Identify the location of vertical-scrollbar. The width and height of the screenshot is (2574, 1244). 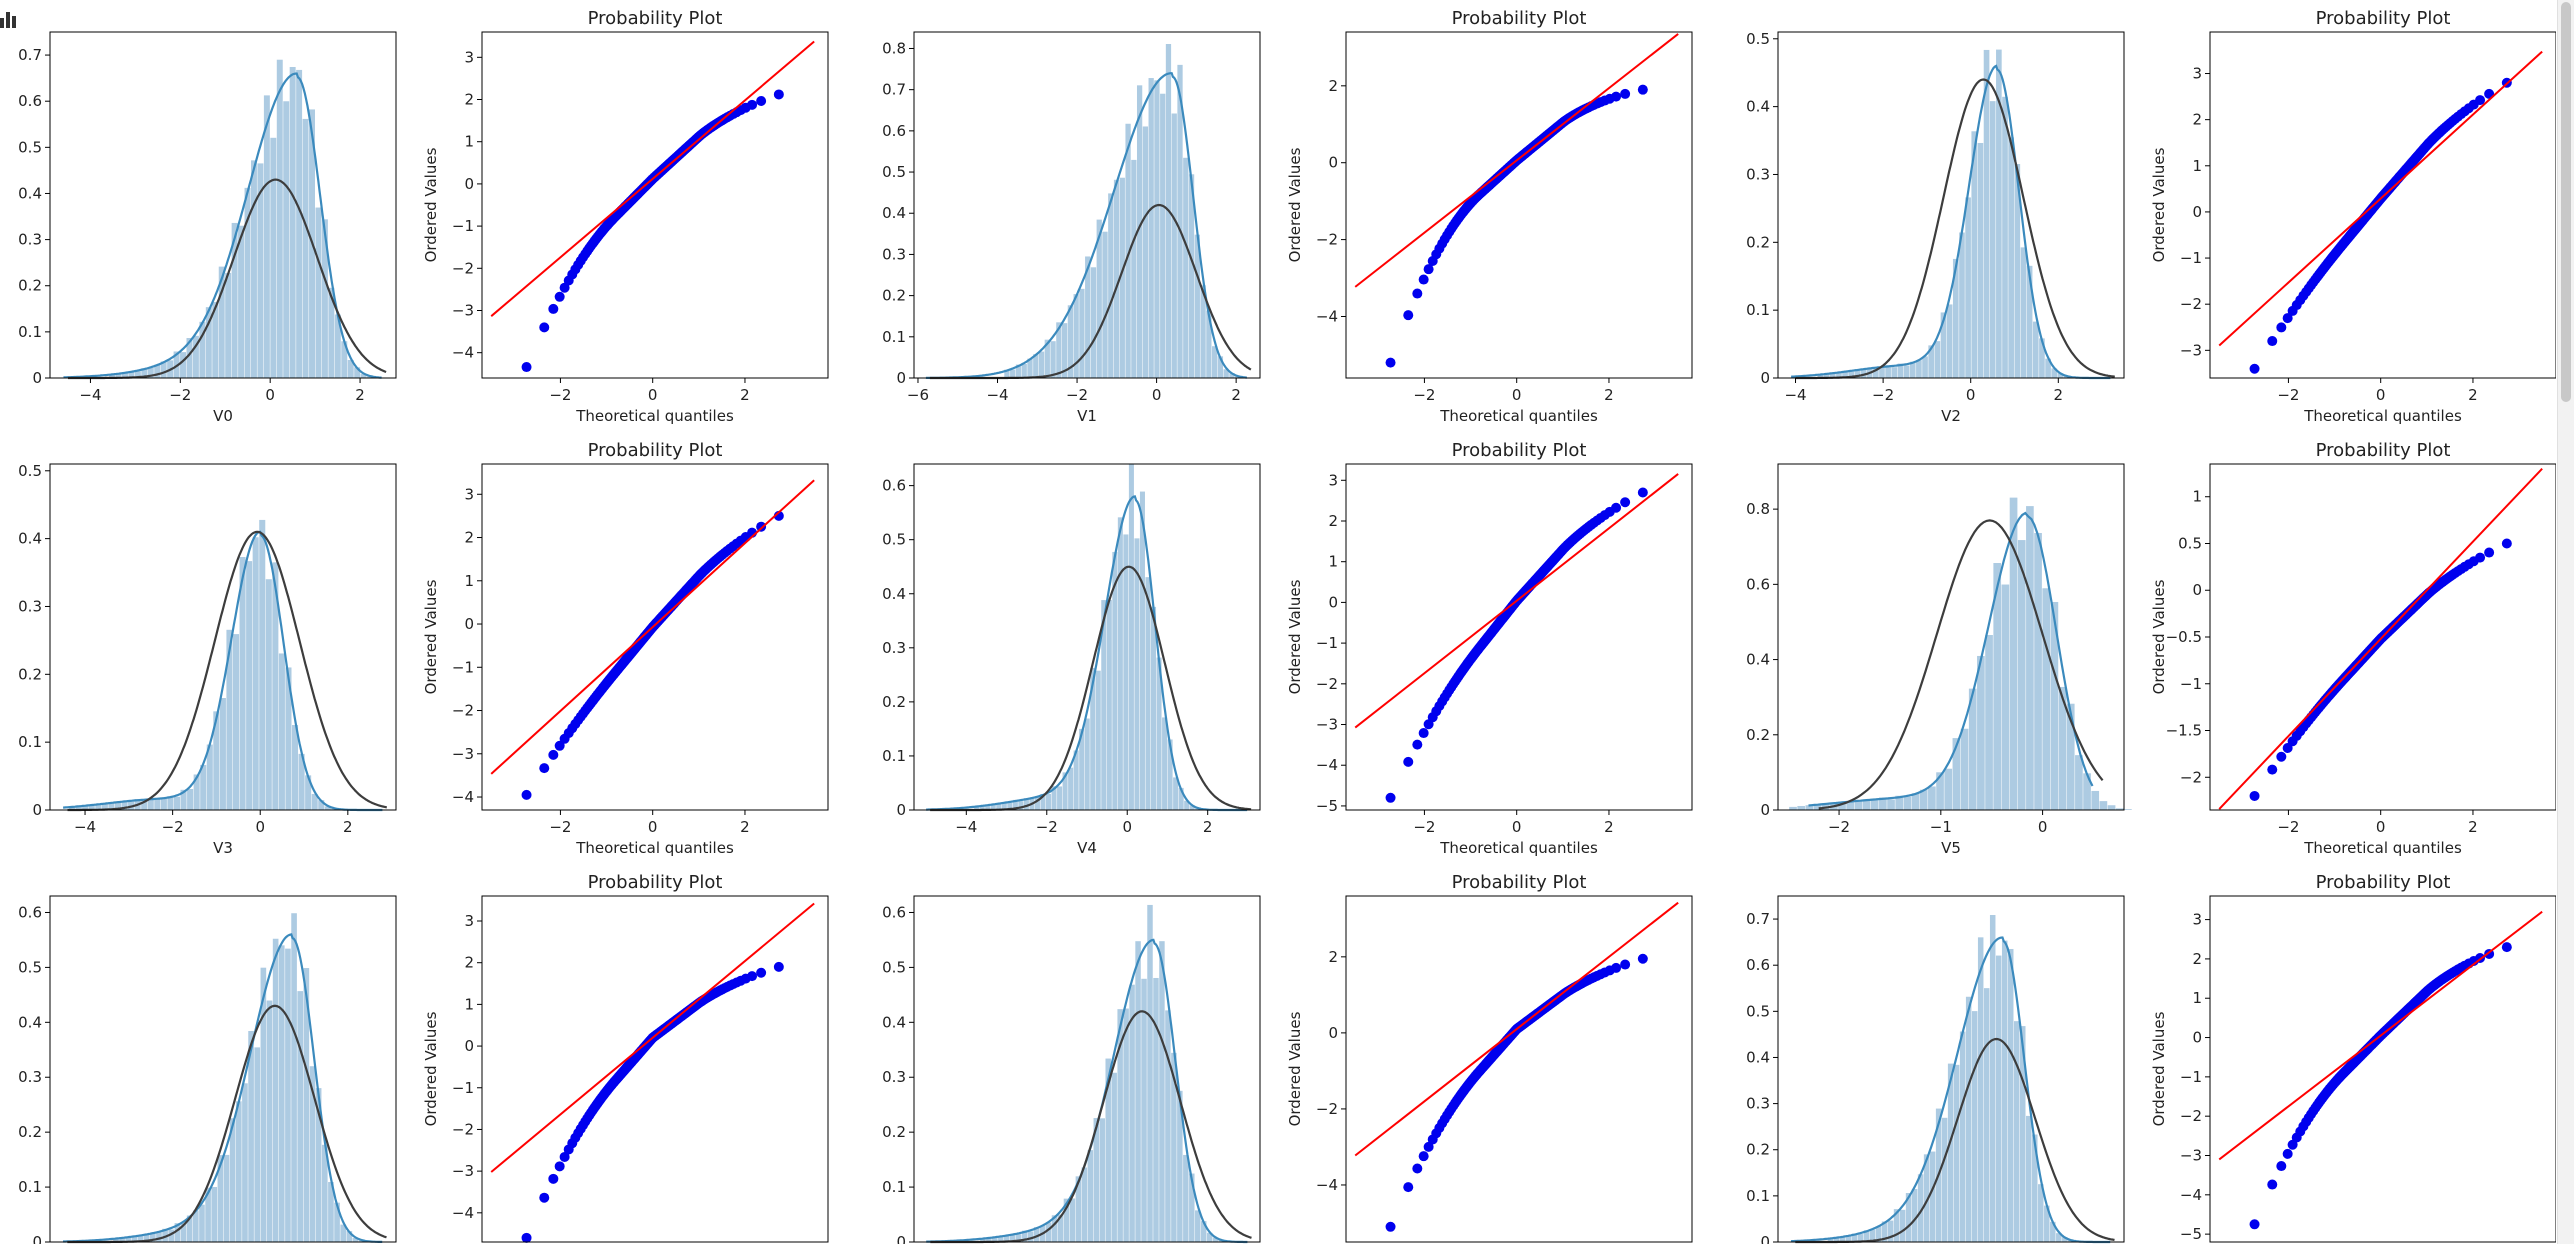
(2565, 622).